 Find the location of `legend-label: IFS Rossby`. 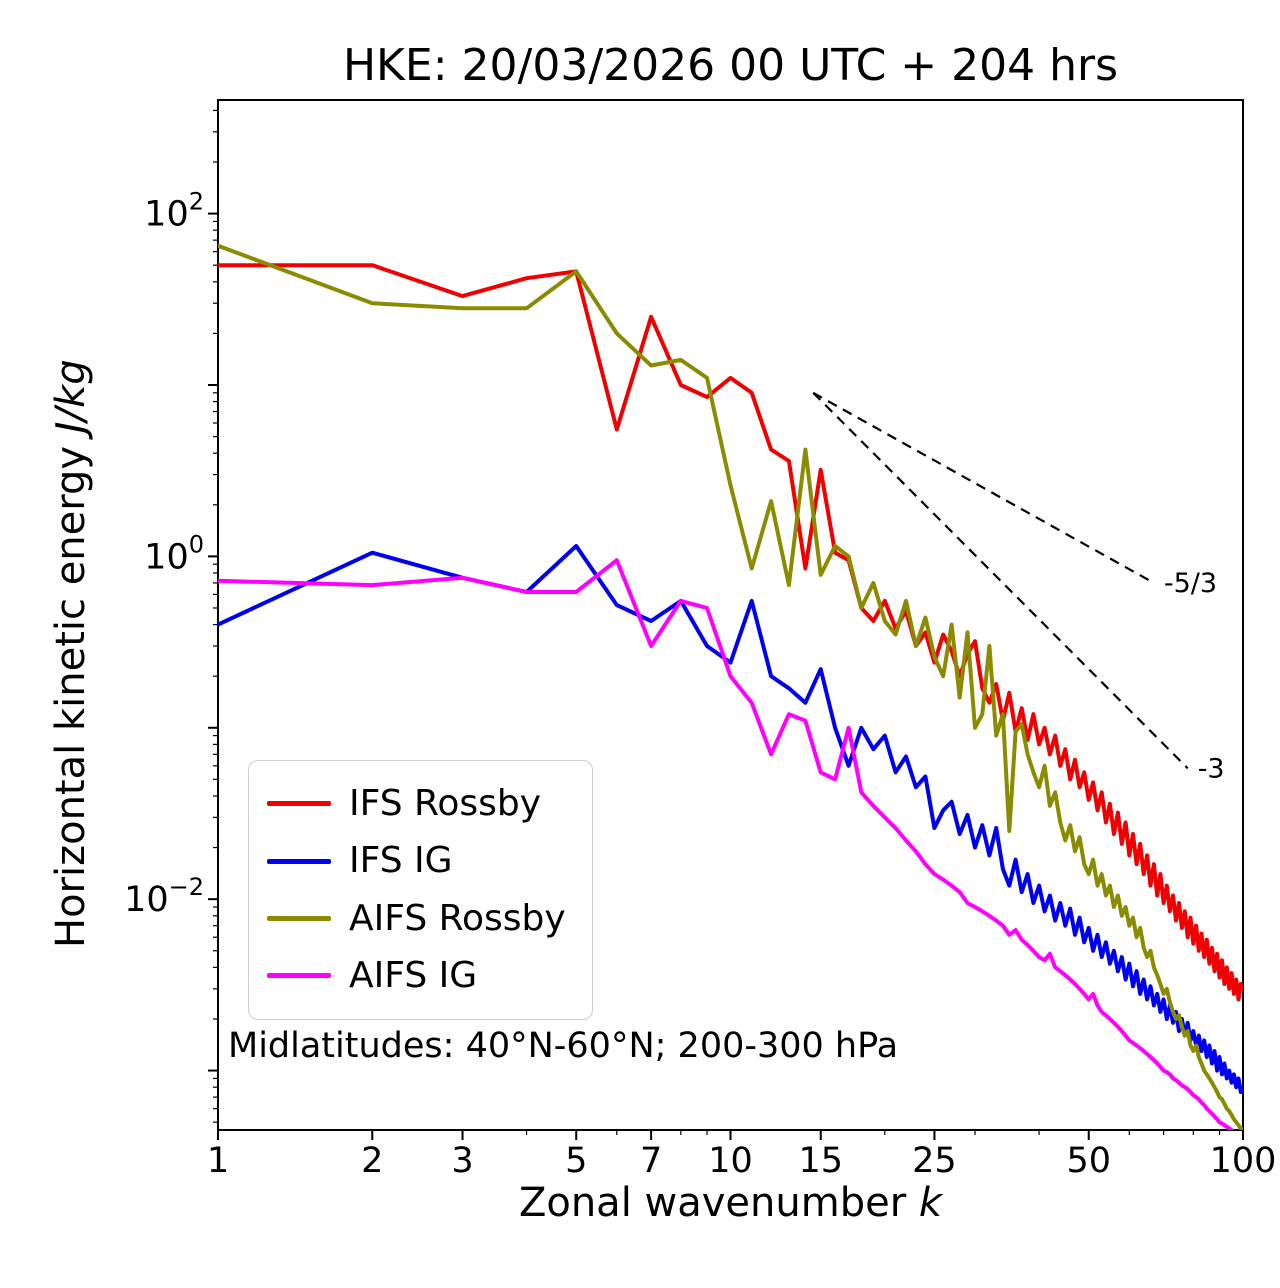

legend-label: IFS Rossby is located at coordinates (445, 803).